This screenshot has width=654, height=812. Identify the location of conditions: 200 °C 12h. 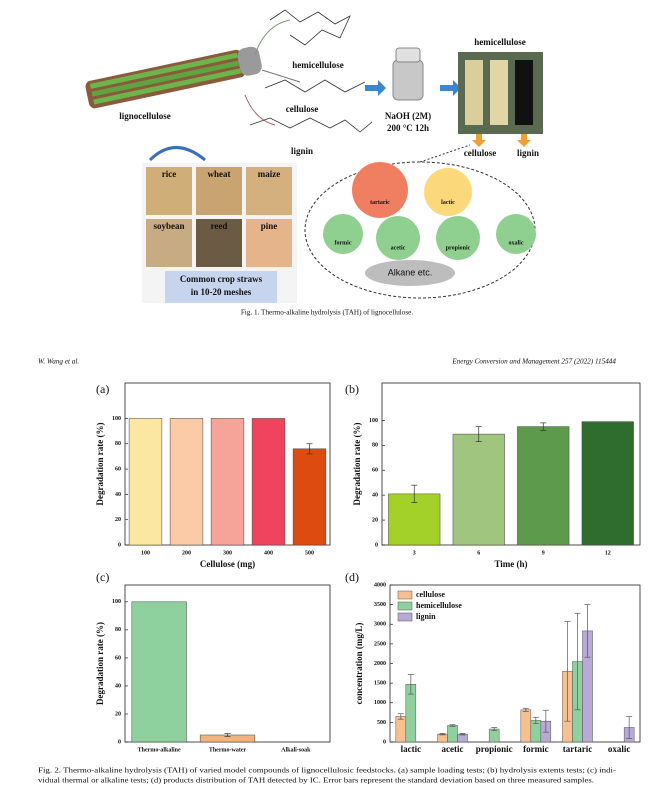
(408, 128).